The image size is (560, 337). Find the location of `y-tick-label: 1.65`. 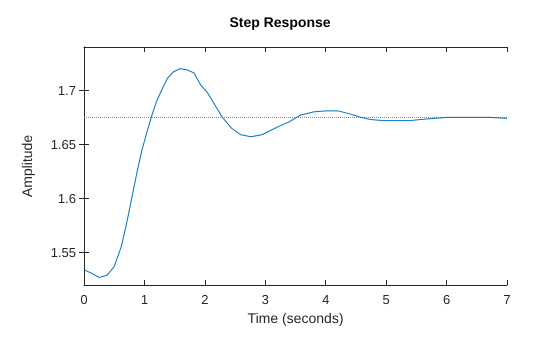

y-tick-label: 1.65 is located at coordinates (63, 144).